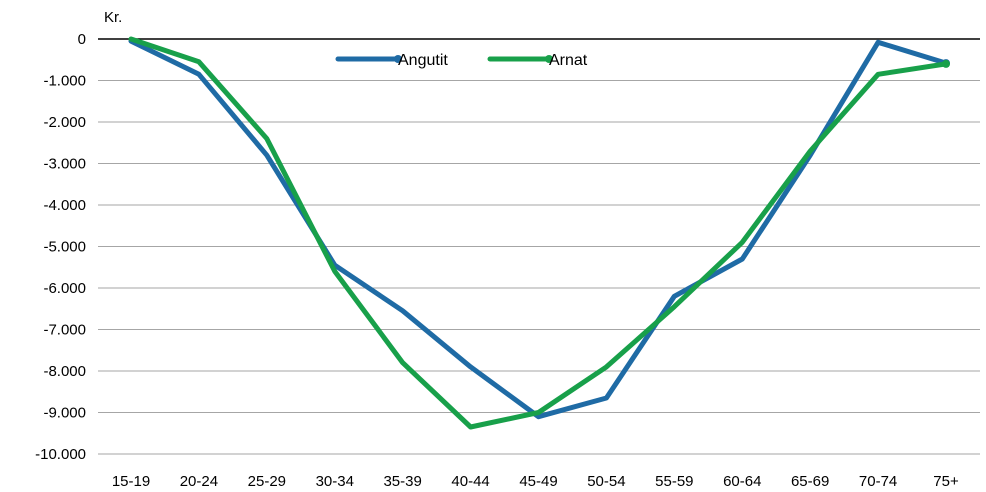 This screenshot has height=492, width=986. I want to click on x-tick-label: 70-74, so click(878, 481).